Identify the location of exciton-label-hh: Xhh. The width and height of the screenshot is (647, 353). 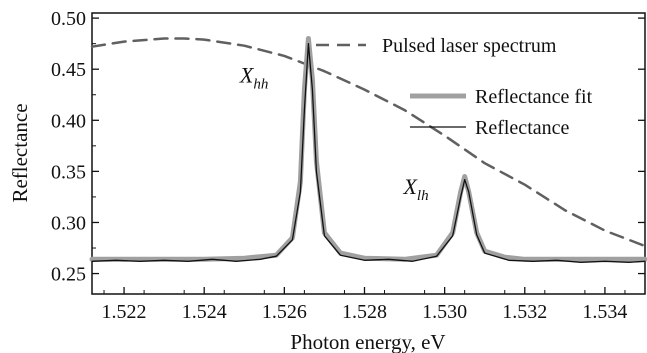
(253, 77).